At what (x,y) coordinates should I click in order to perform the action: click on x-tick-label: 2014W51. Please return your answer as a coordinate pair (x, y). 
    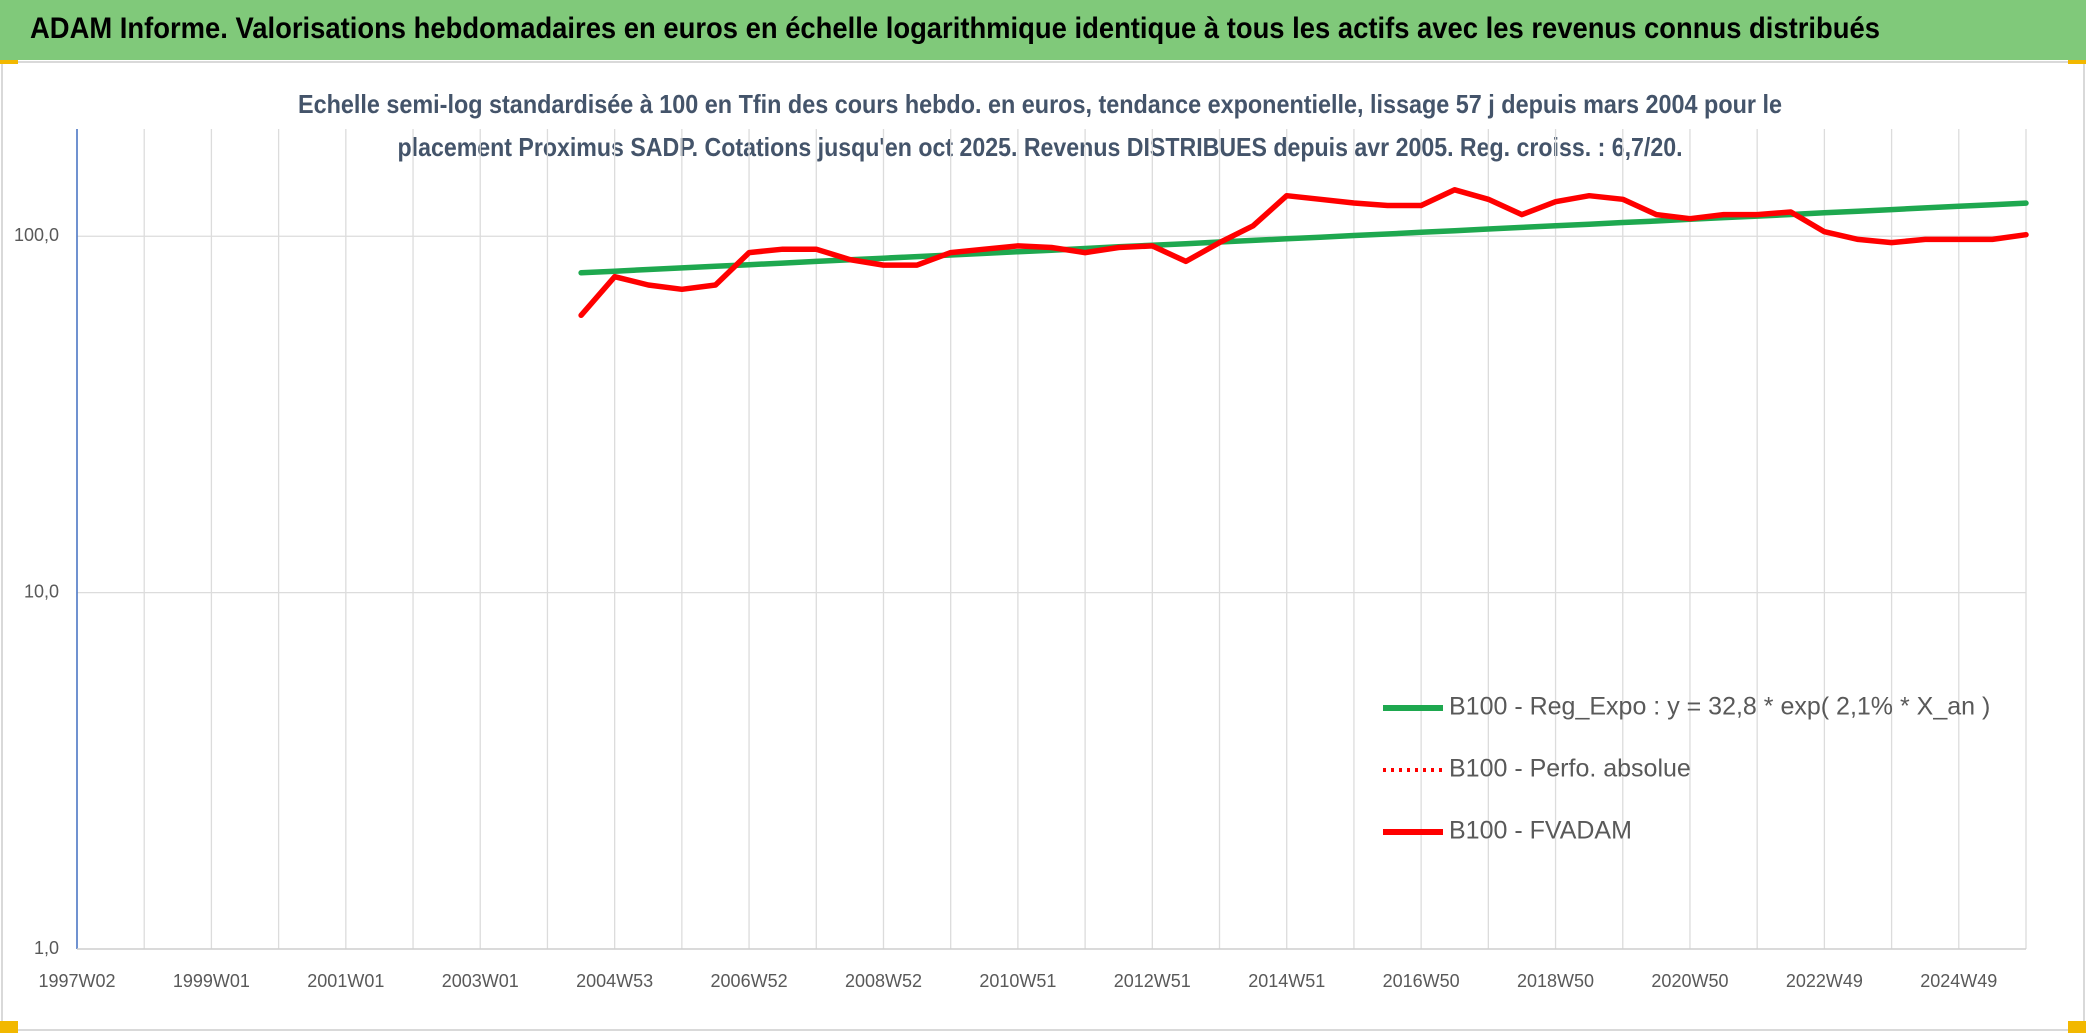
    Looking at the image, I should click on (1286, 981).